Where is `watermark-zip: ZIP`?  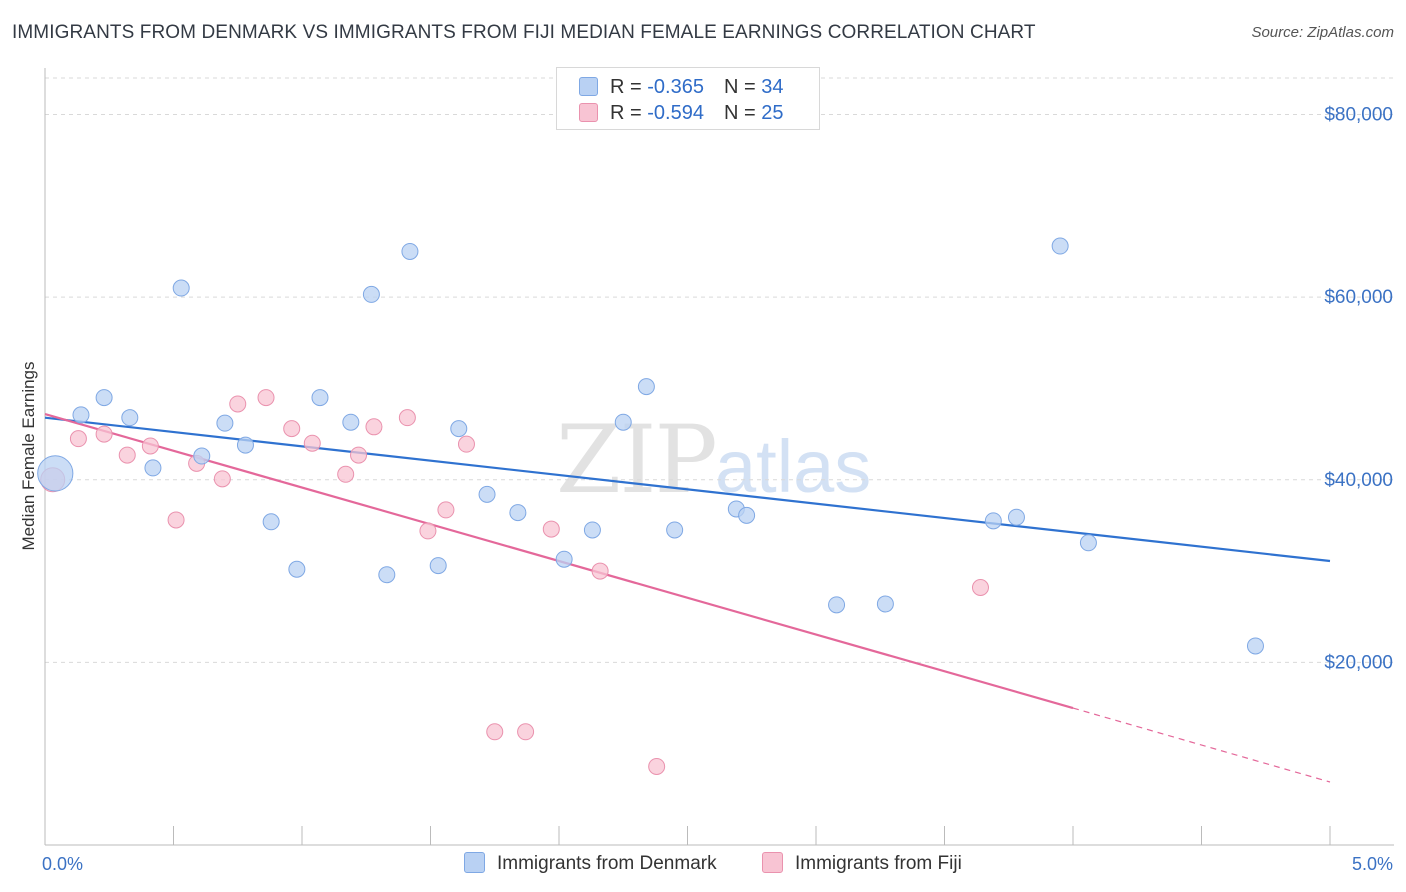
watermark-zip: ZIP is located at coordinates (636, 460).